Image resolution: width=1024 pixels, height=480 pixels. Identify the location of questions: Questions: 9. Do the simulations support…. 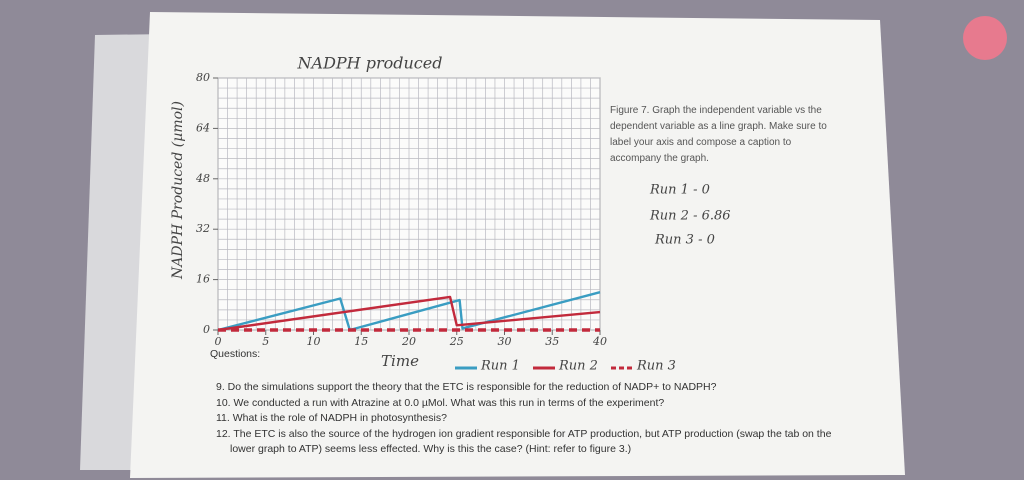
(530, 403).